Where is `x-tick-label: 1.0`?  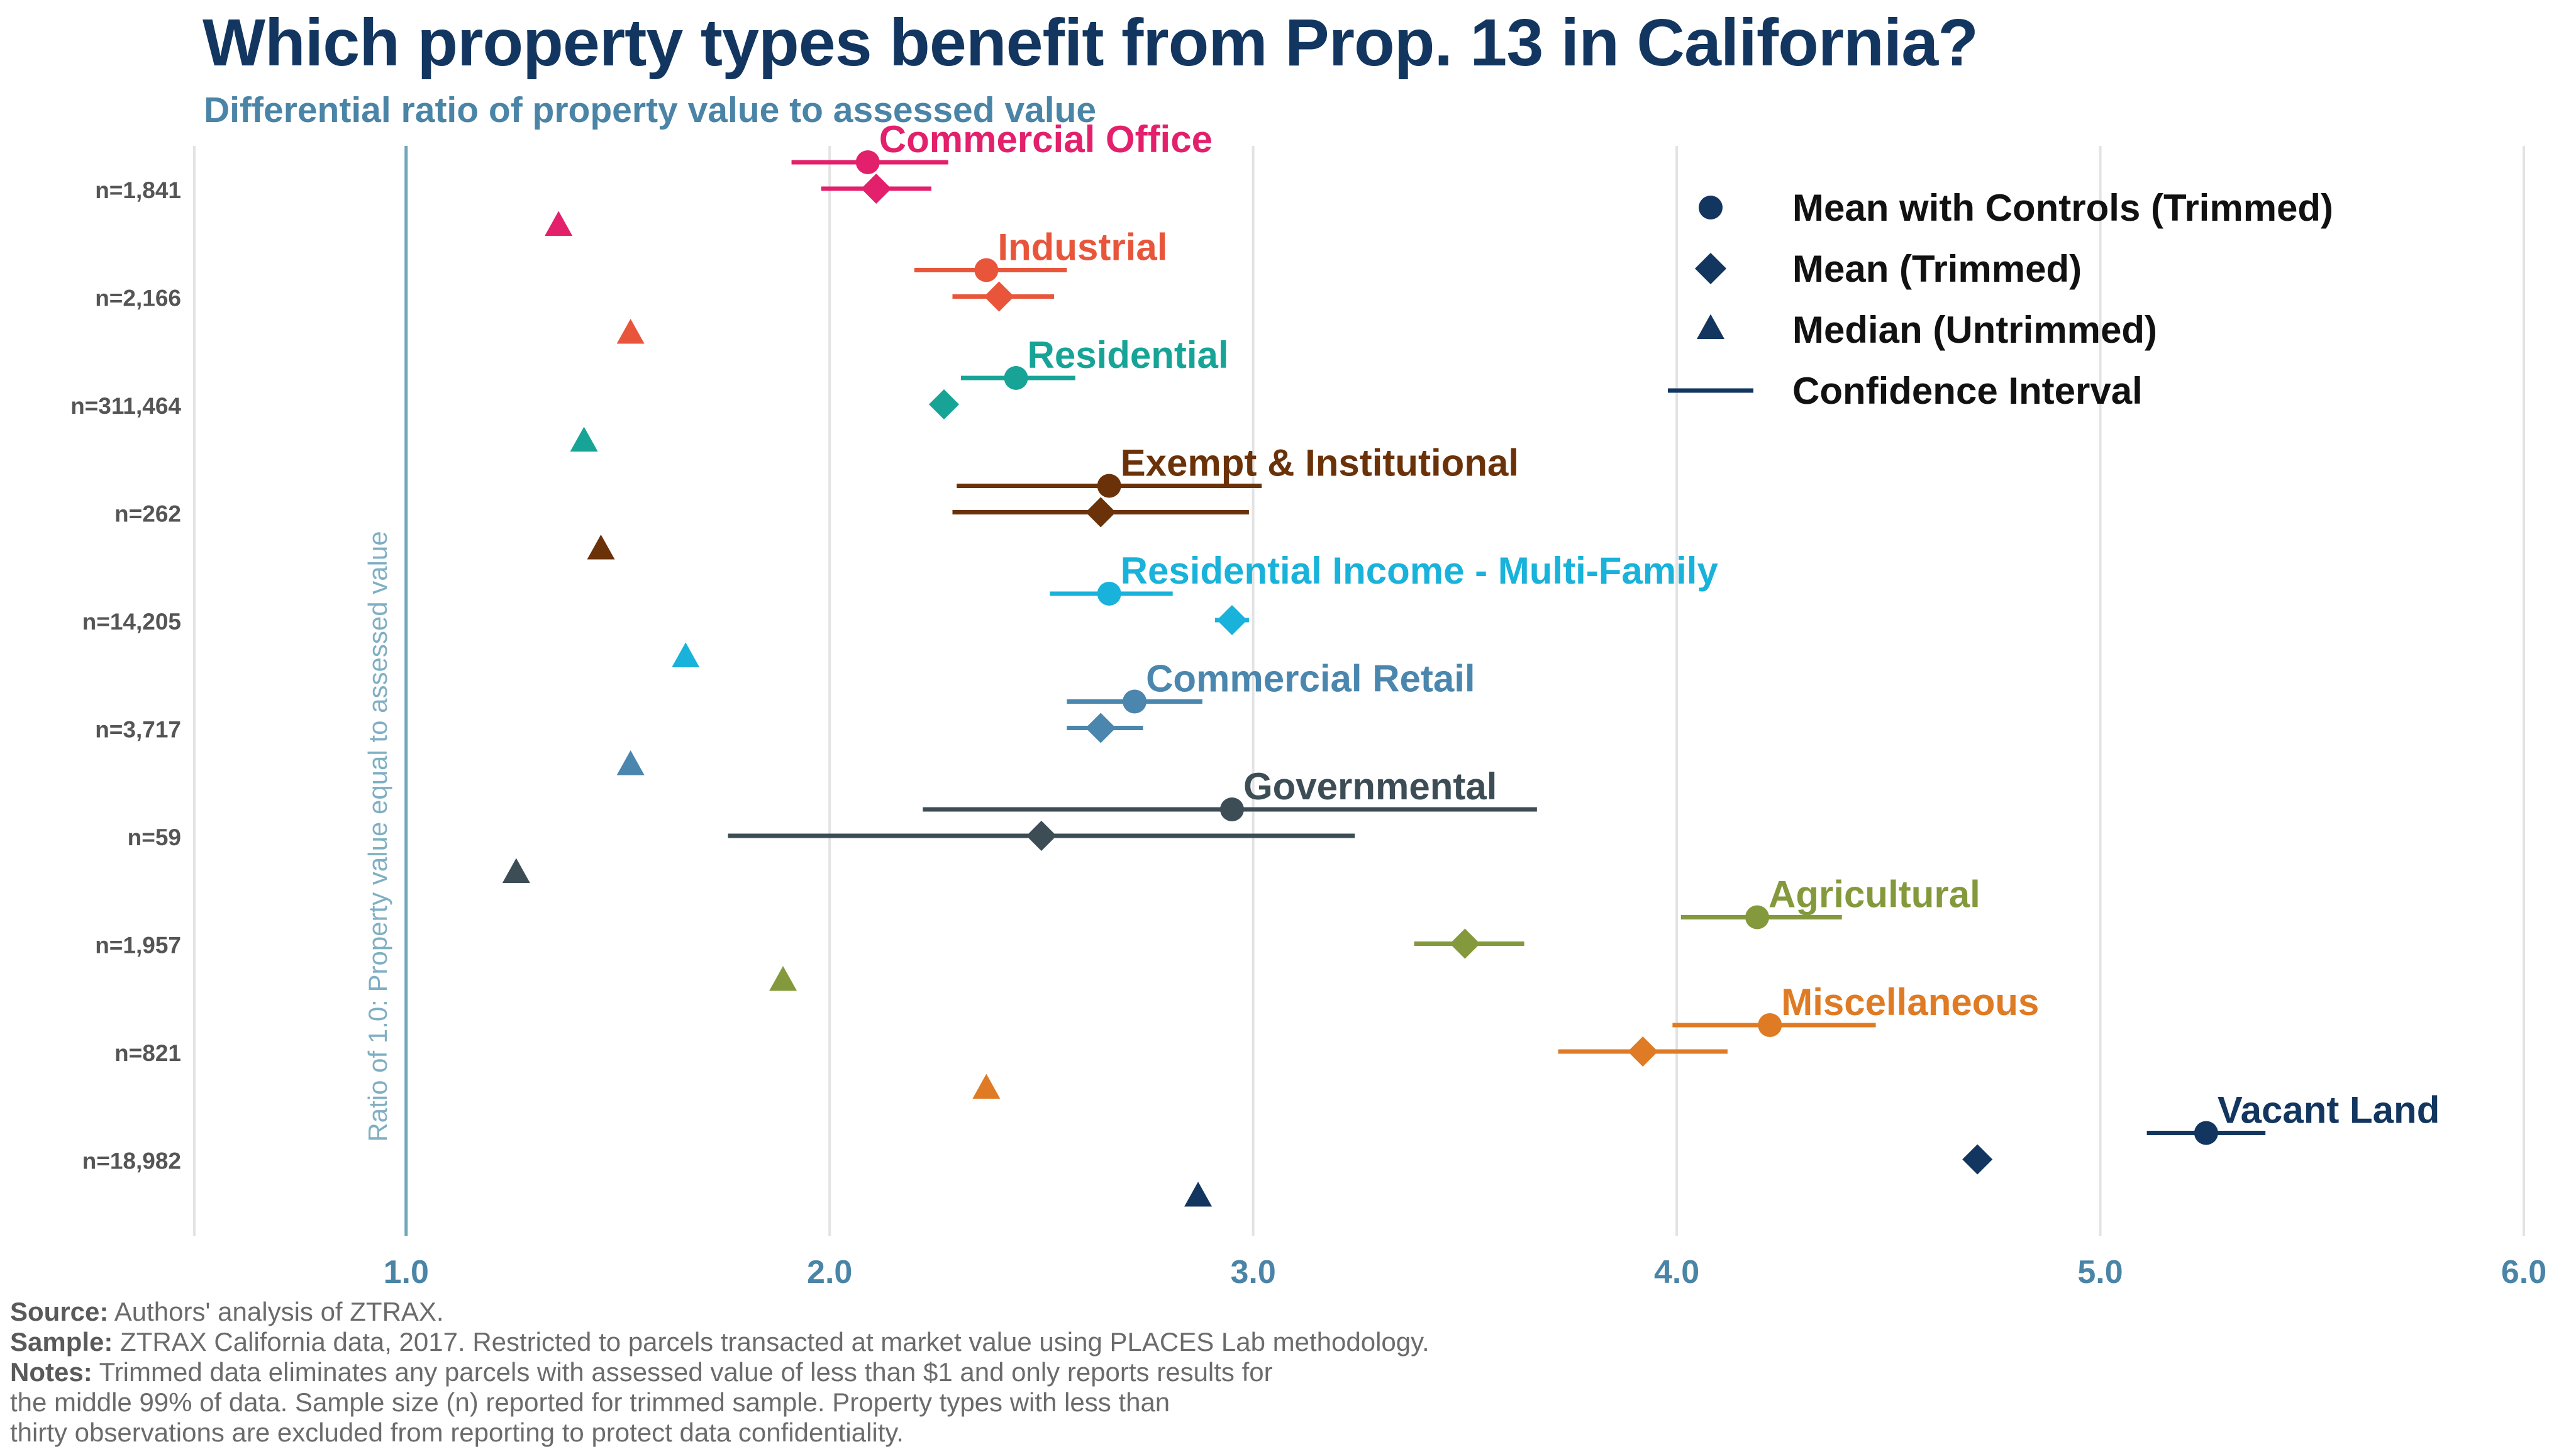
x-tick-label: 1.0 is located at coordinates (406, 1272).